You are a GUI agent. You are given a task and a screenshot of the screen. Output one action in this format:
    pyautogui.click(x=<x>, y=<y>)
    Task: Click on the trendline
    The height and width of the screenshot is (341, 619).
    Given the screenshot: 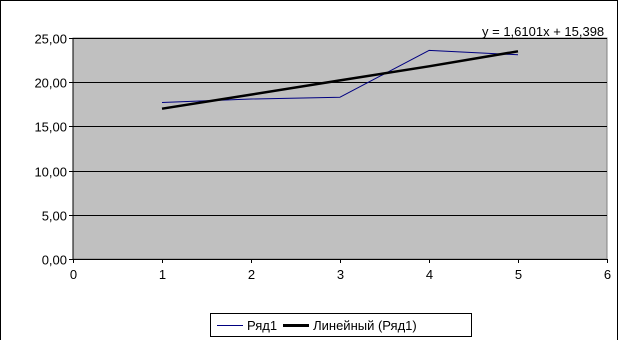 What is the action you would take?
    pyautogui.click(x=340, y=80)
    